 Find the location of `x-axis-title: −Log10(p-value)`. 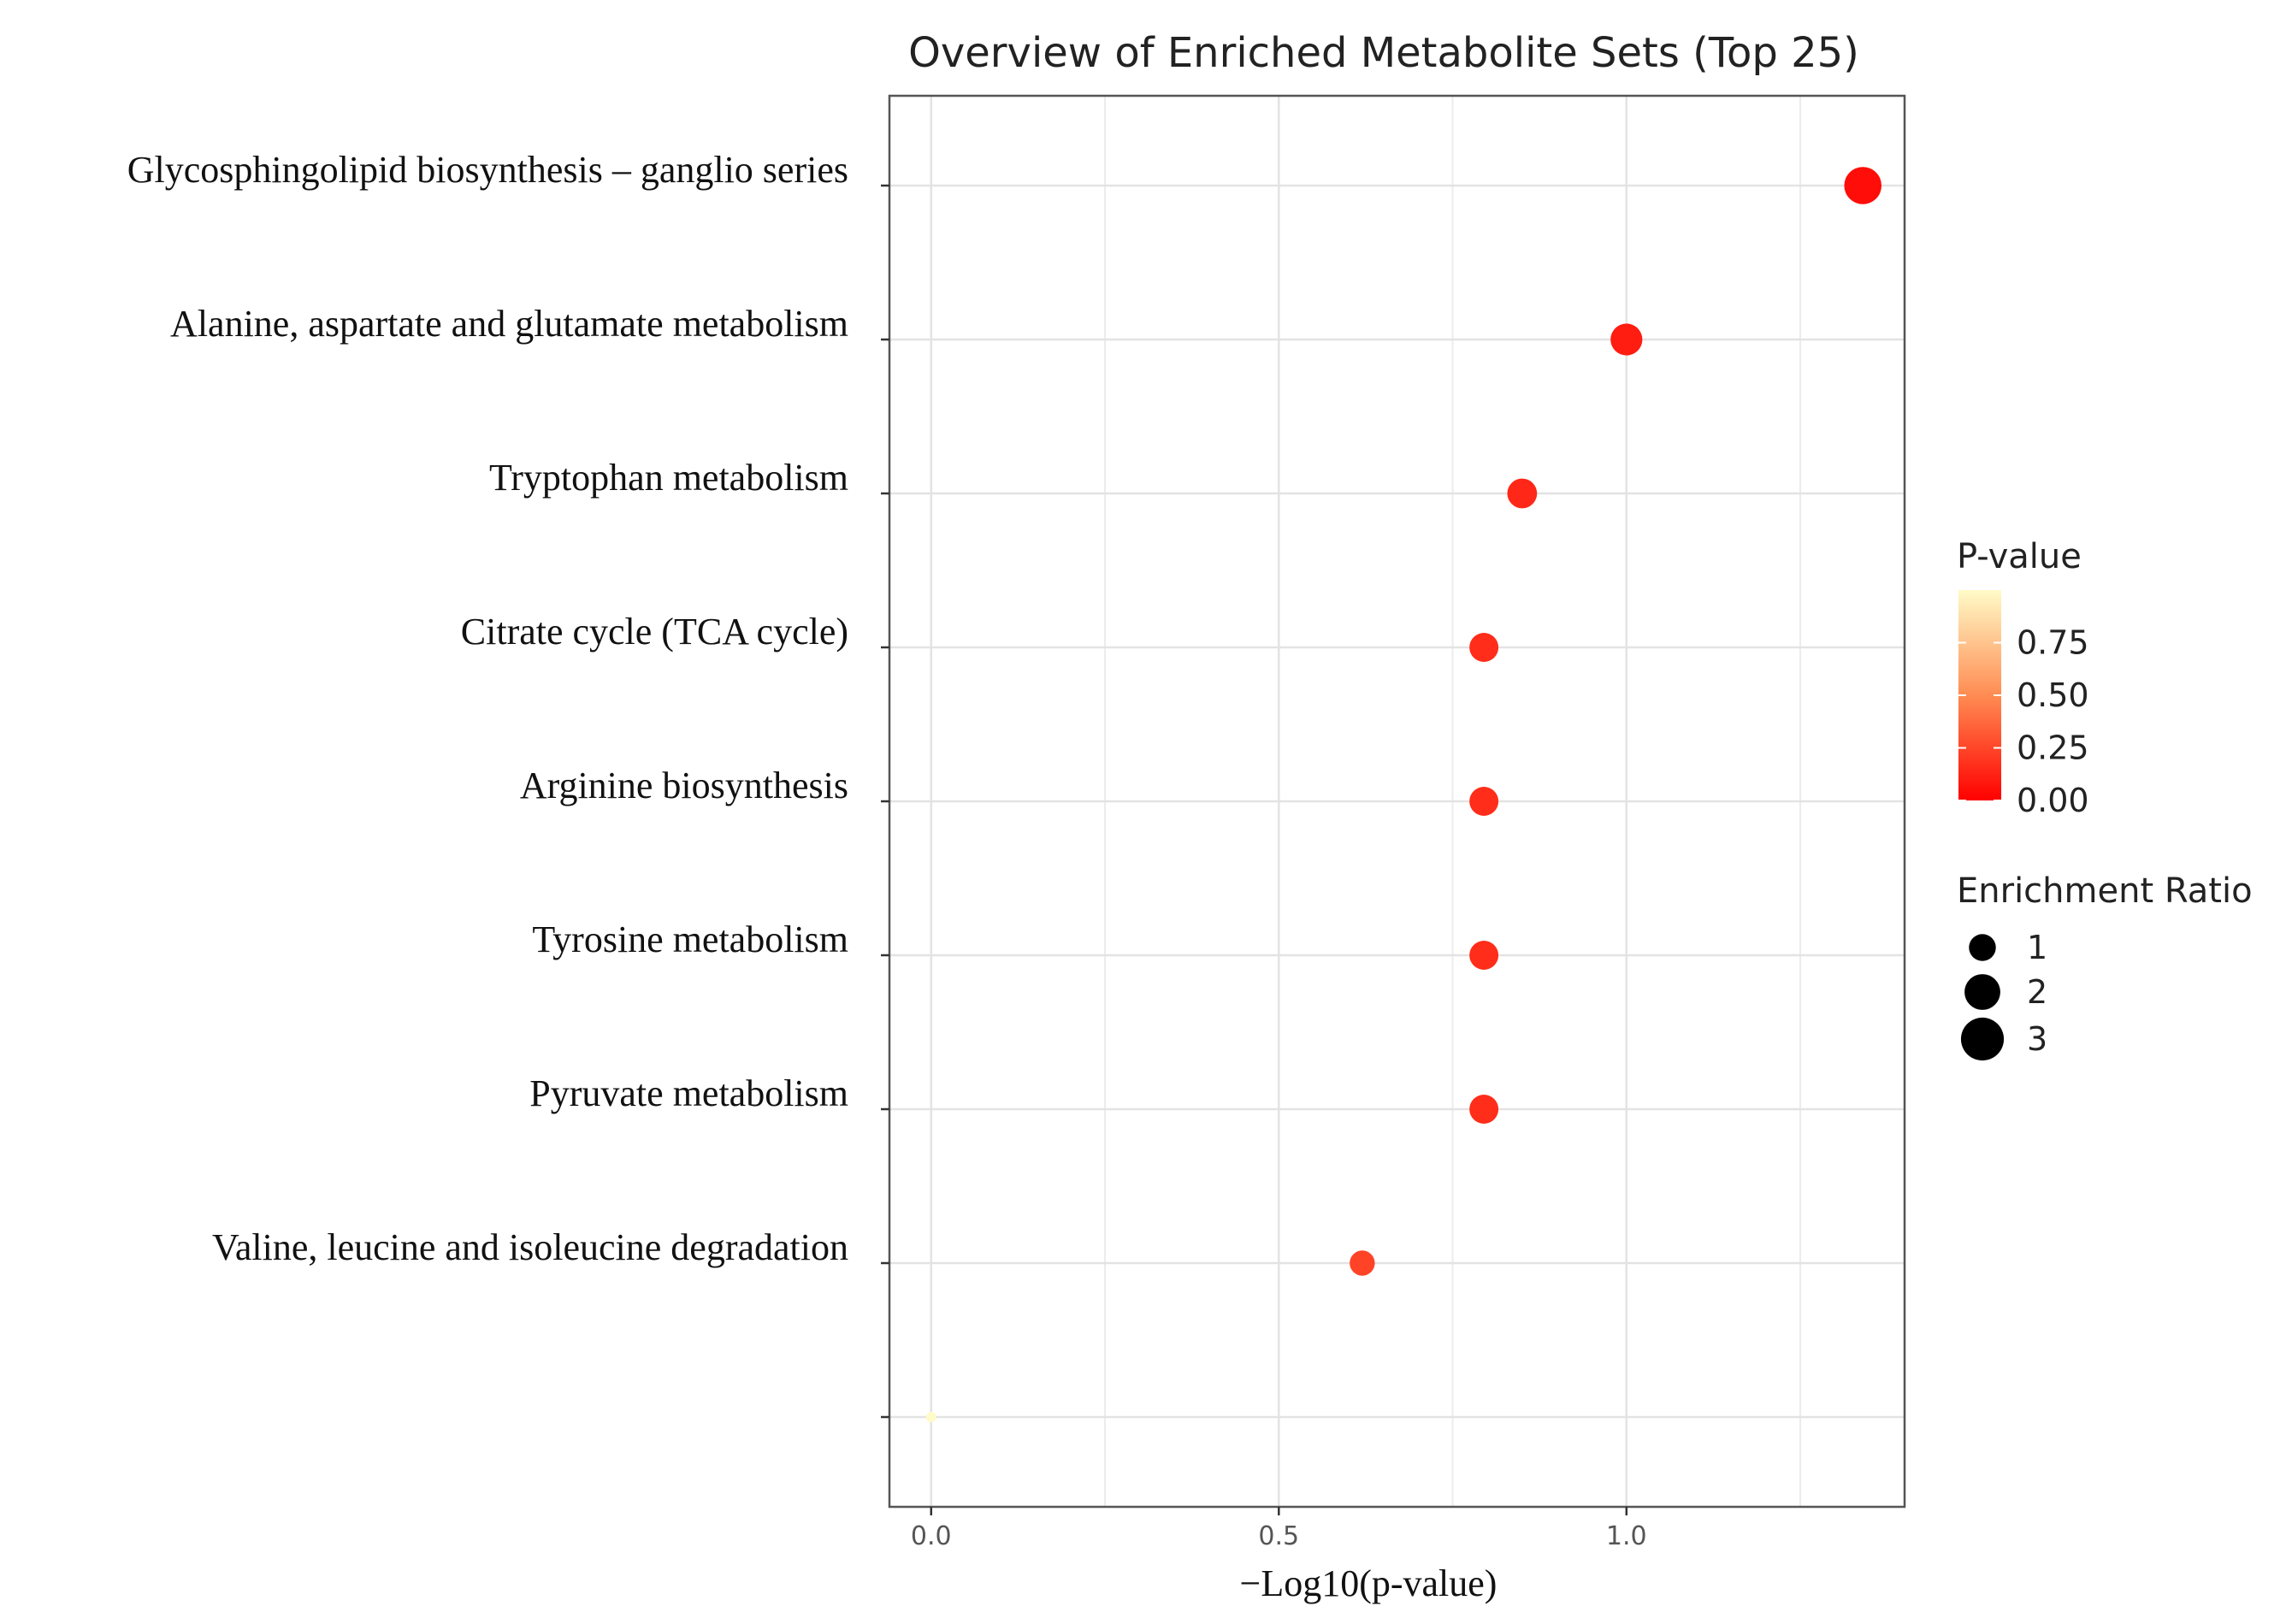

x-axis-title: −Log10(p-value) is located at coordinates (1368, 1583).